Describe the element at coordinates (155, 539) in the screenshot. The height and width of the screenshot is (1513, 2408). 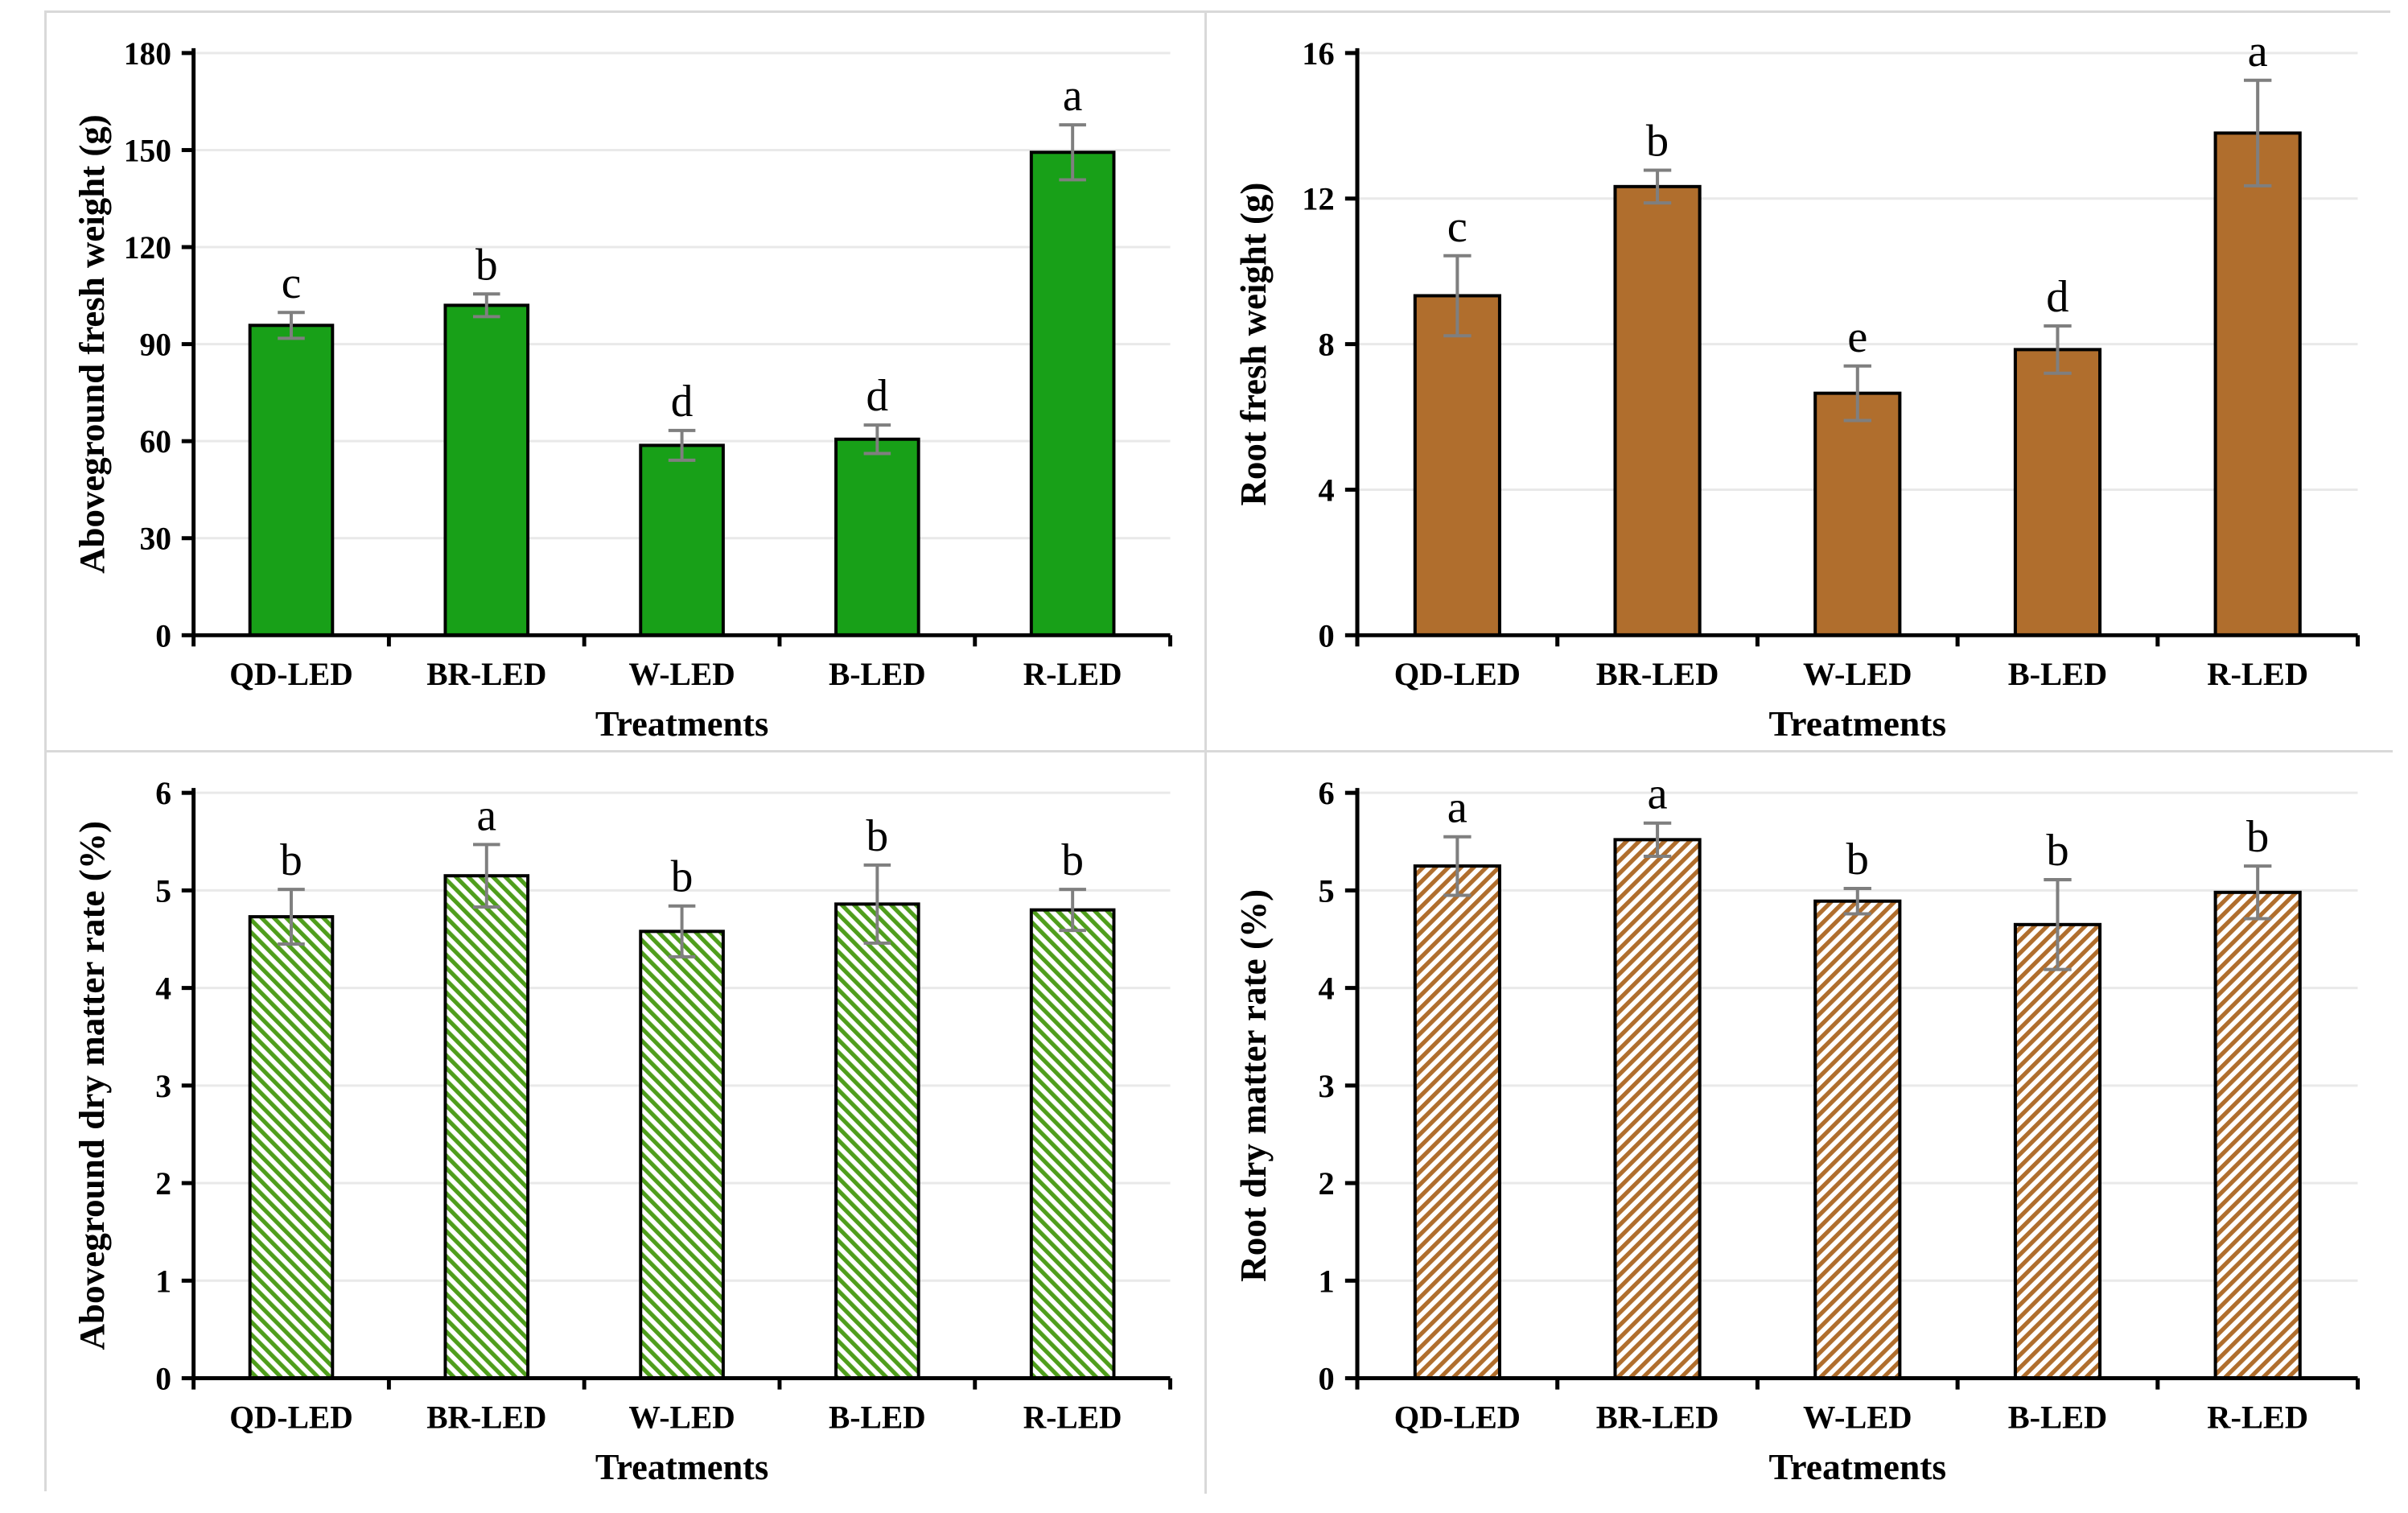
I see `y-tick-label-30: 30` at that location.